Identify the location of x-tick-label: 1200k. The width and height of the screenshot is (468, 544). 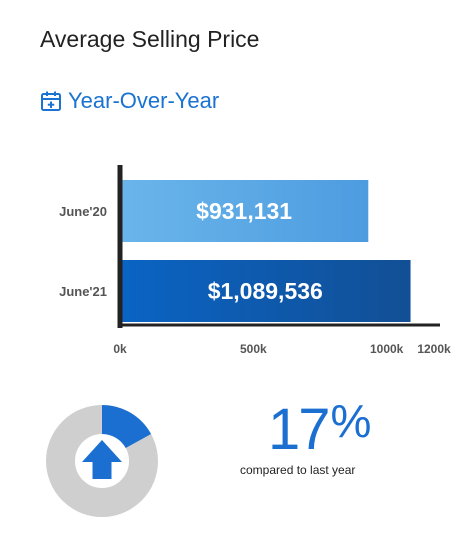
(434, 349).